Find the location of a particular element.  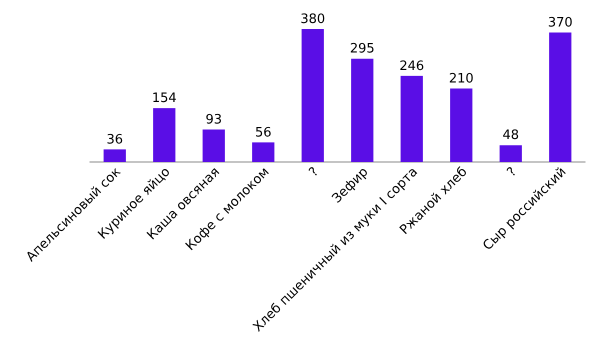

x-tick-label: ? is located at coordinates (314, 172).